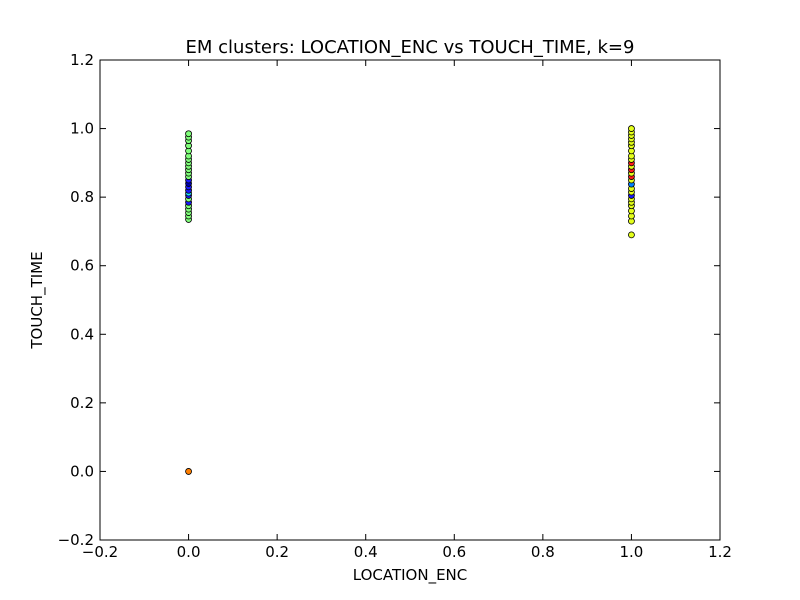 This screenshot has height=600, width=800. Describe the element at coordinates (720, 552) in the screenshot. I see `x-tick-label: 1.2` at that location.